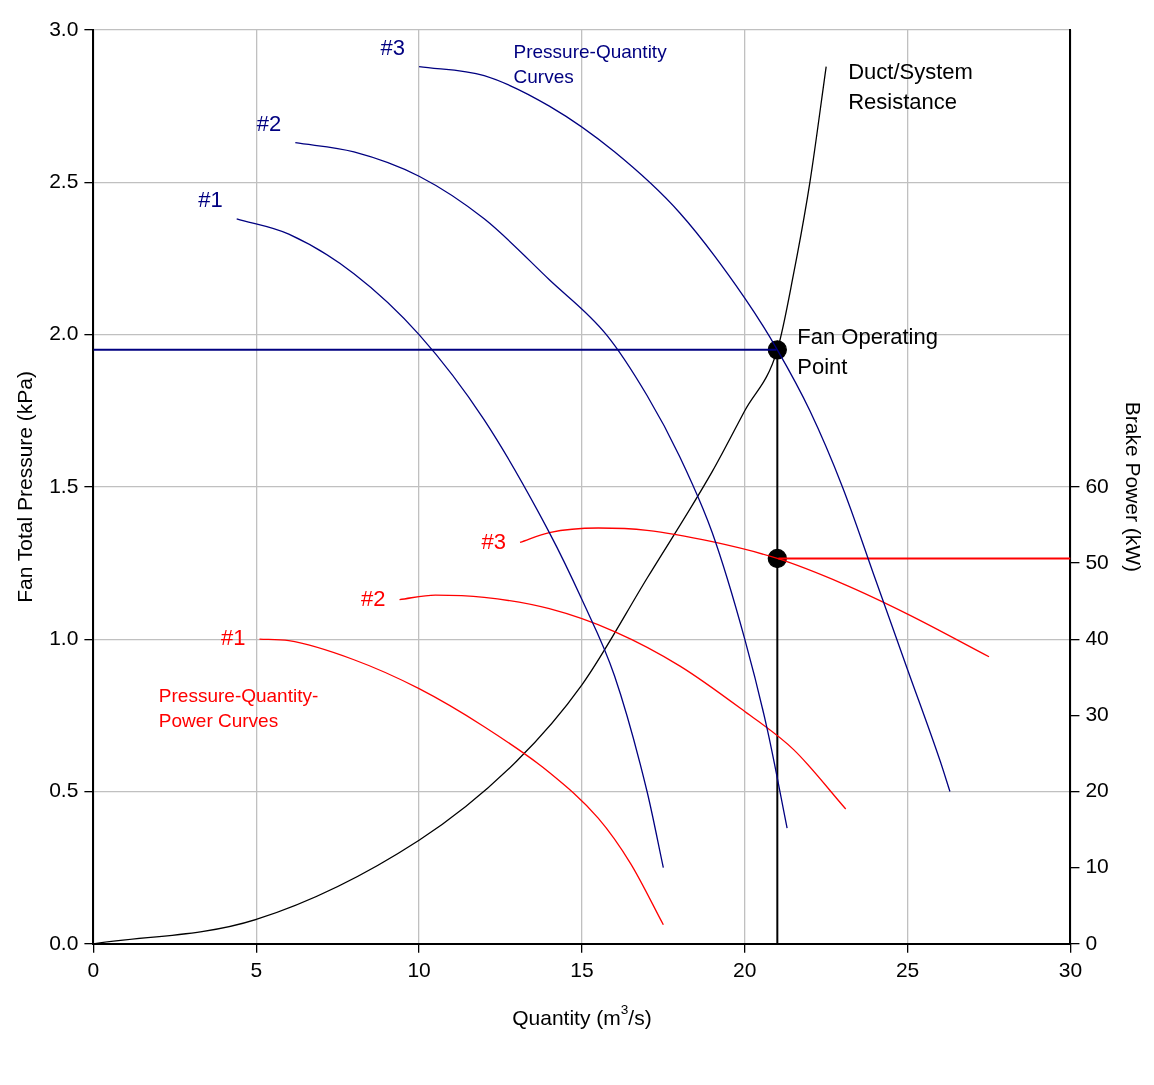  I want to click on y-tick-label: 3.0, so click(64, 28).